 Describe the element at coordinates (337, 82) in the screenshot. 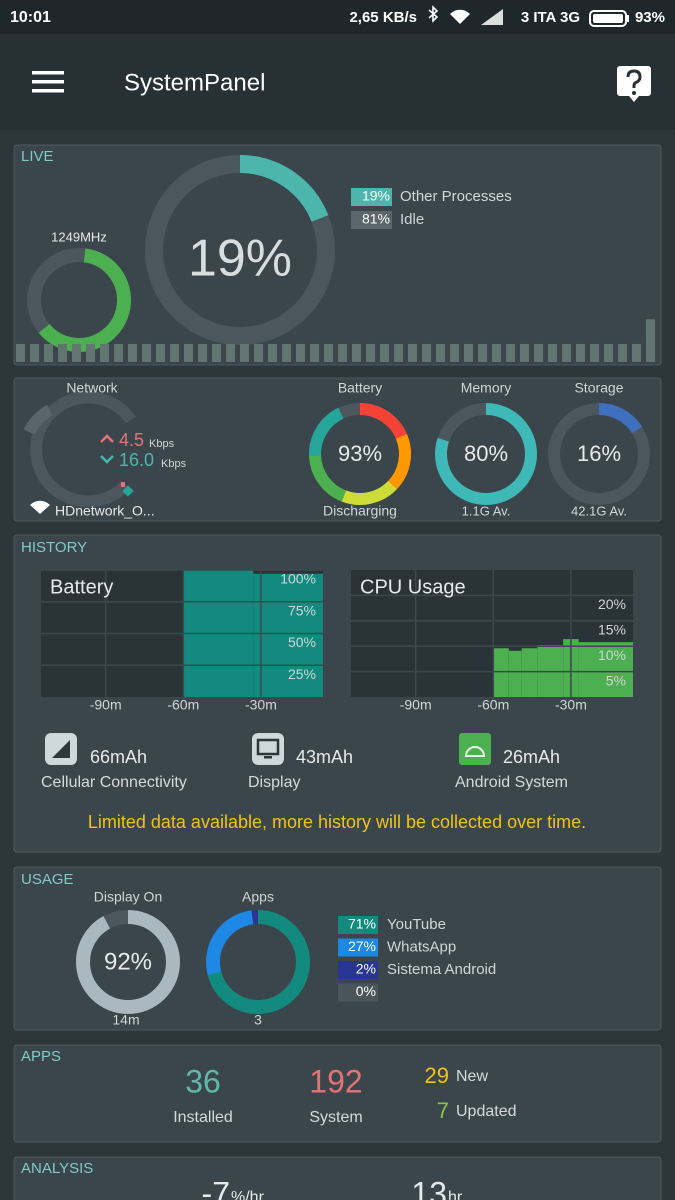

I see `app-bar` at that location.